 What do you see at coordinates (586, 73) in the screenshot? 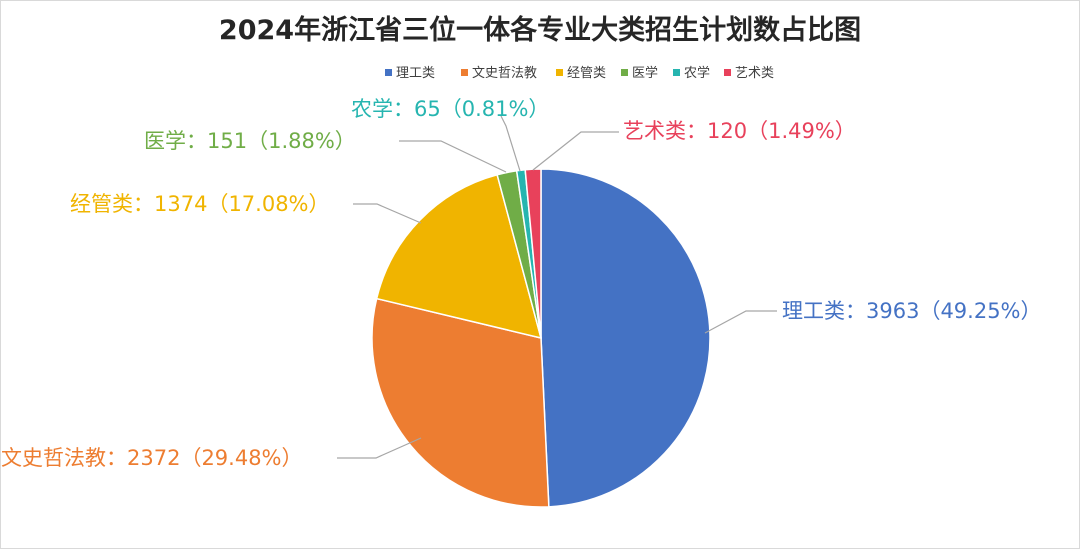
I see `legend-label: 经管类` at bounding box center [586, 73].